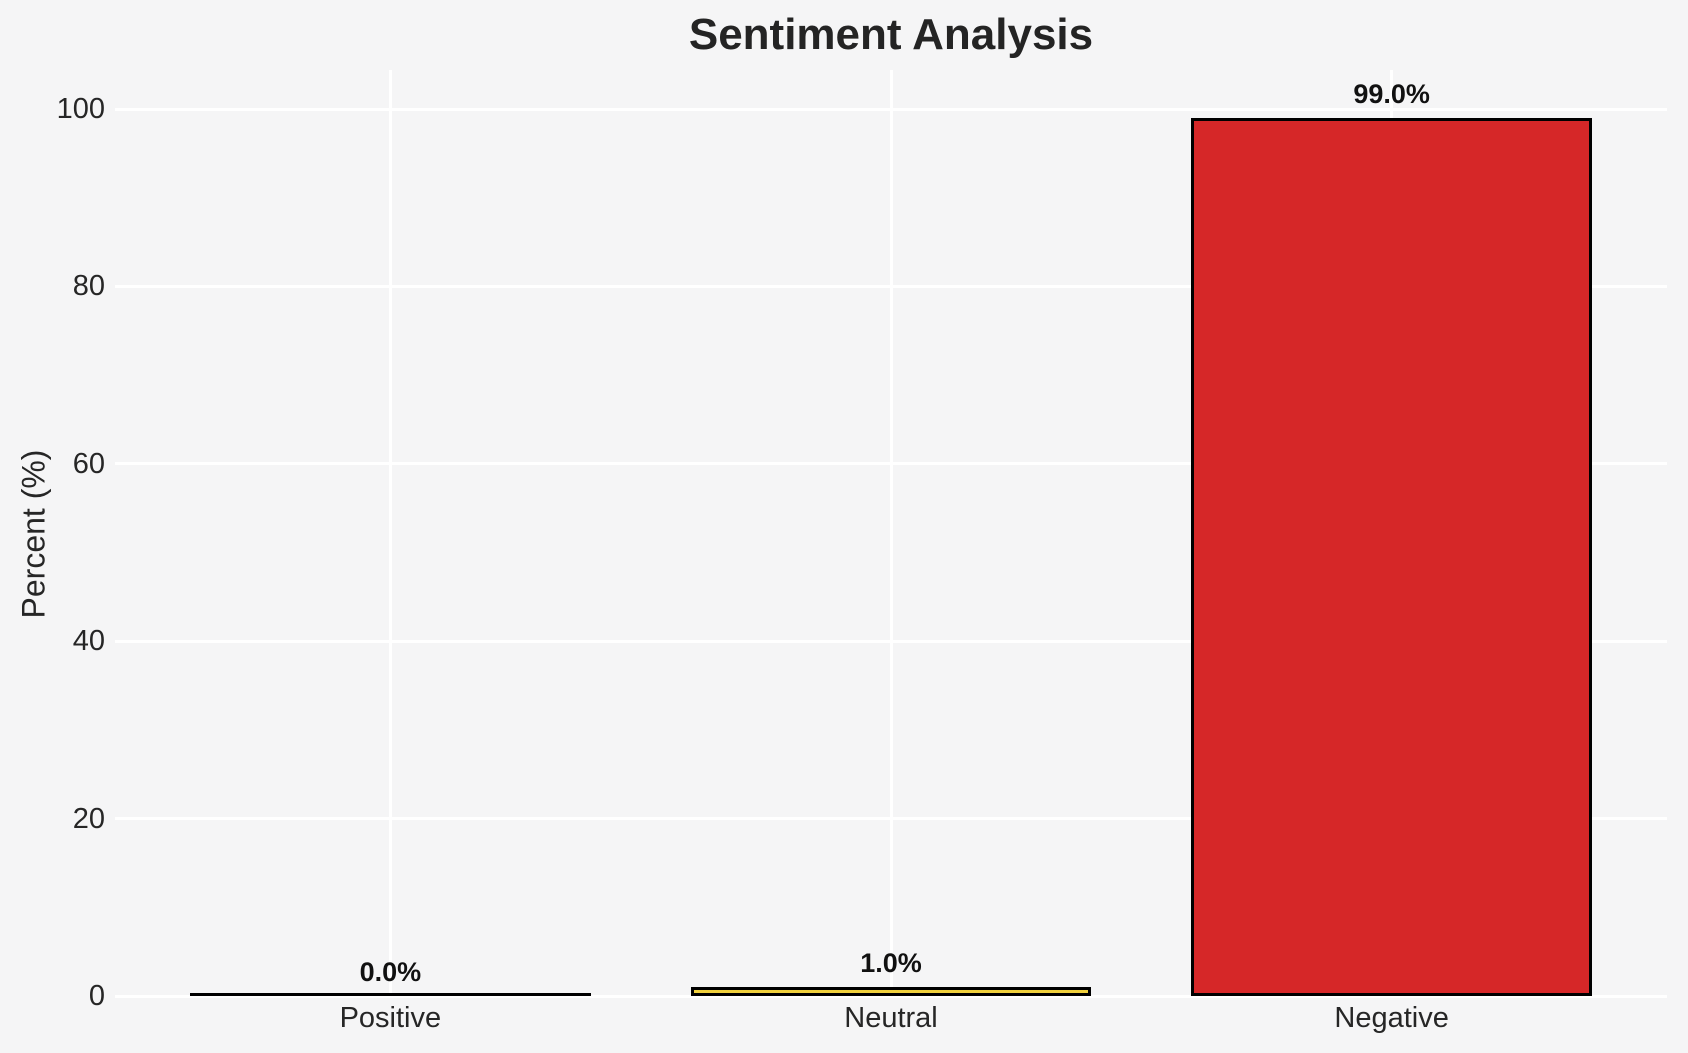 The image size is (1688, 1053). I want to click on gridline-x-neutral, so click(891, 533).